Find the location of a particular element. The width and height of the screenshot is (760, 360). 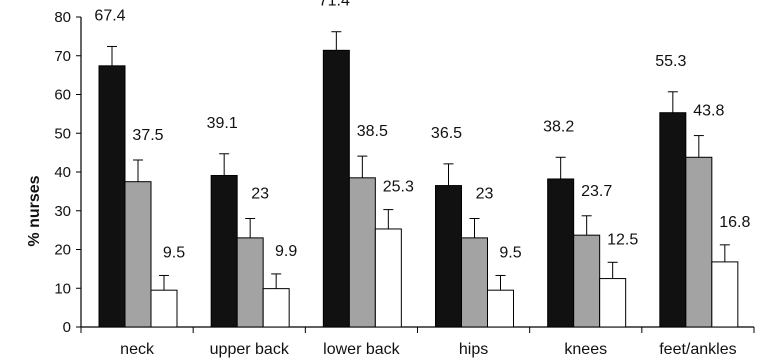

y-tick-label: 40 is located at coordinates (62, 172).